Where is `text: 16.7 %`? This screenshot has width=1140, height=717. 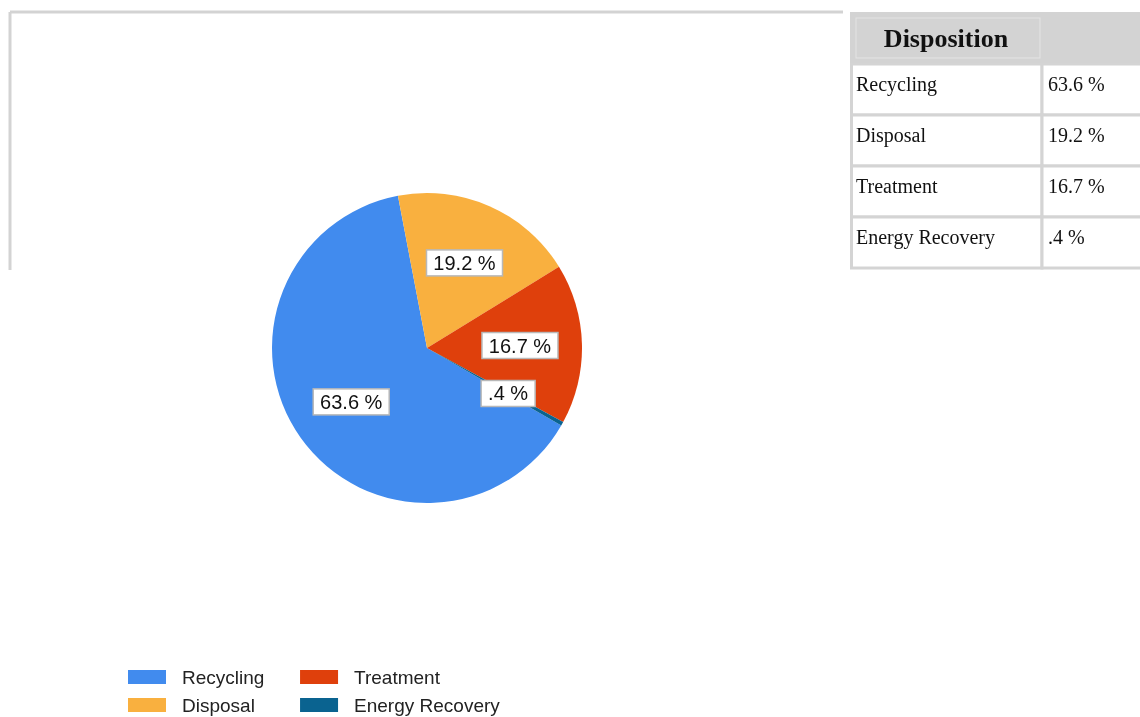
text: 16.7 % is located at coordinates (1076, 186).